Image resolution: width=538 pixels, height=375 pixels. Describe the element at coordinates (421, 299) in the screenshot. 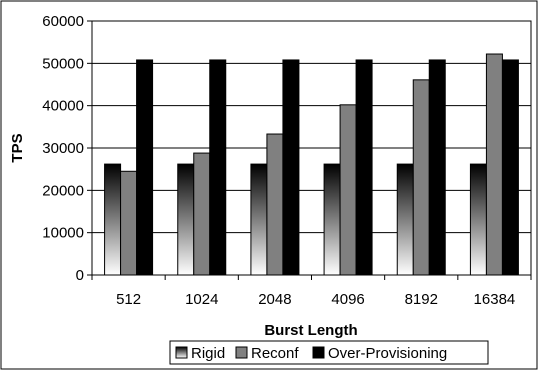

I see `x-tick-label: 8192` at that location.